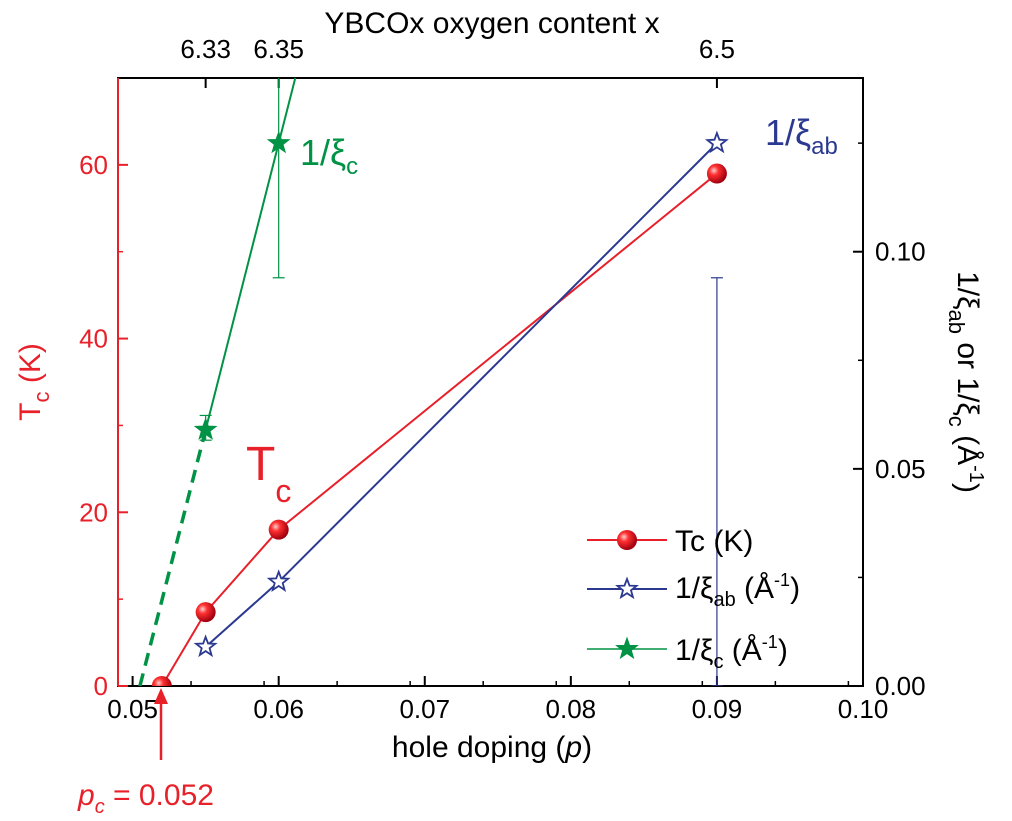 The height and width of the screenshot is (821, 1012). Describe the element at coordinates (737, 590) in the screenshot. I see `legend-label-xi-ab: 1/ξab (Å-1)` at that location.